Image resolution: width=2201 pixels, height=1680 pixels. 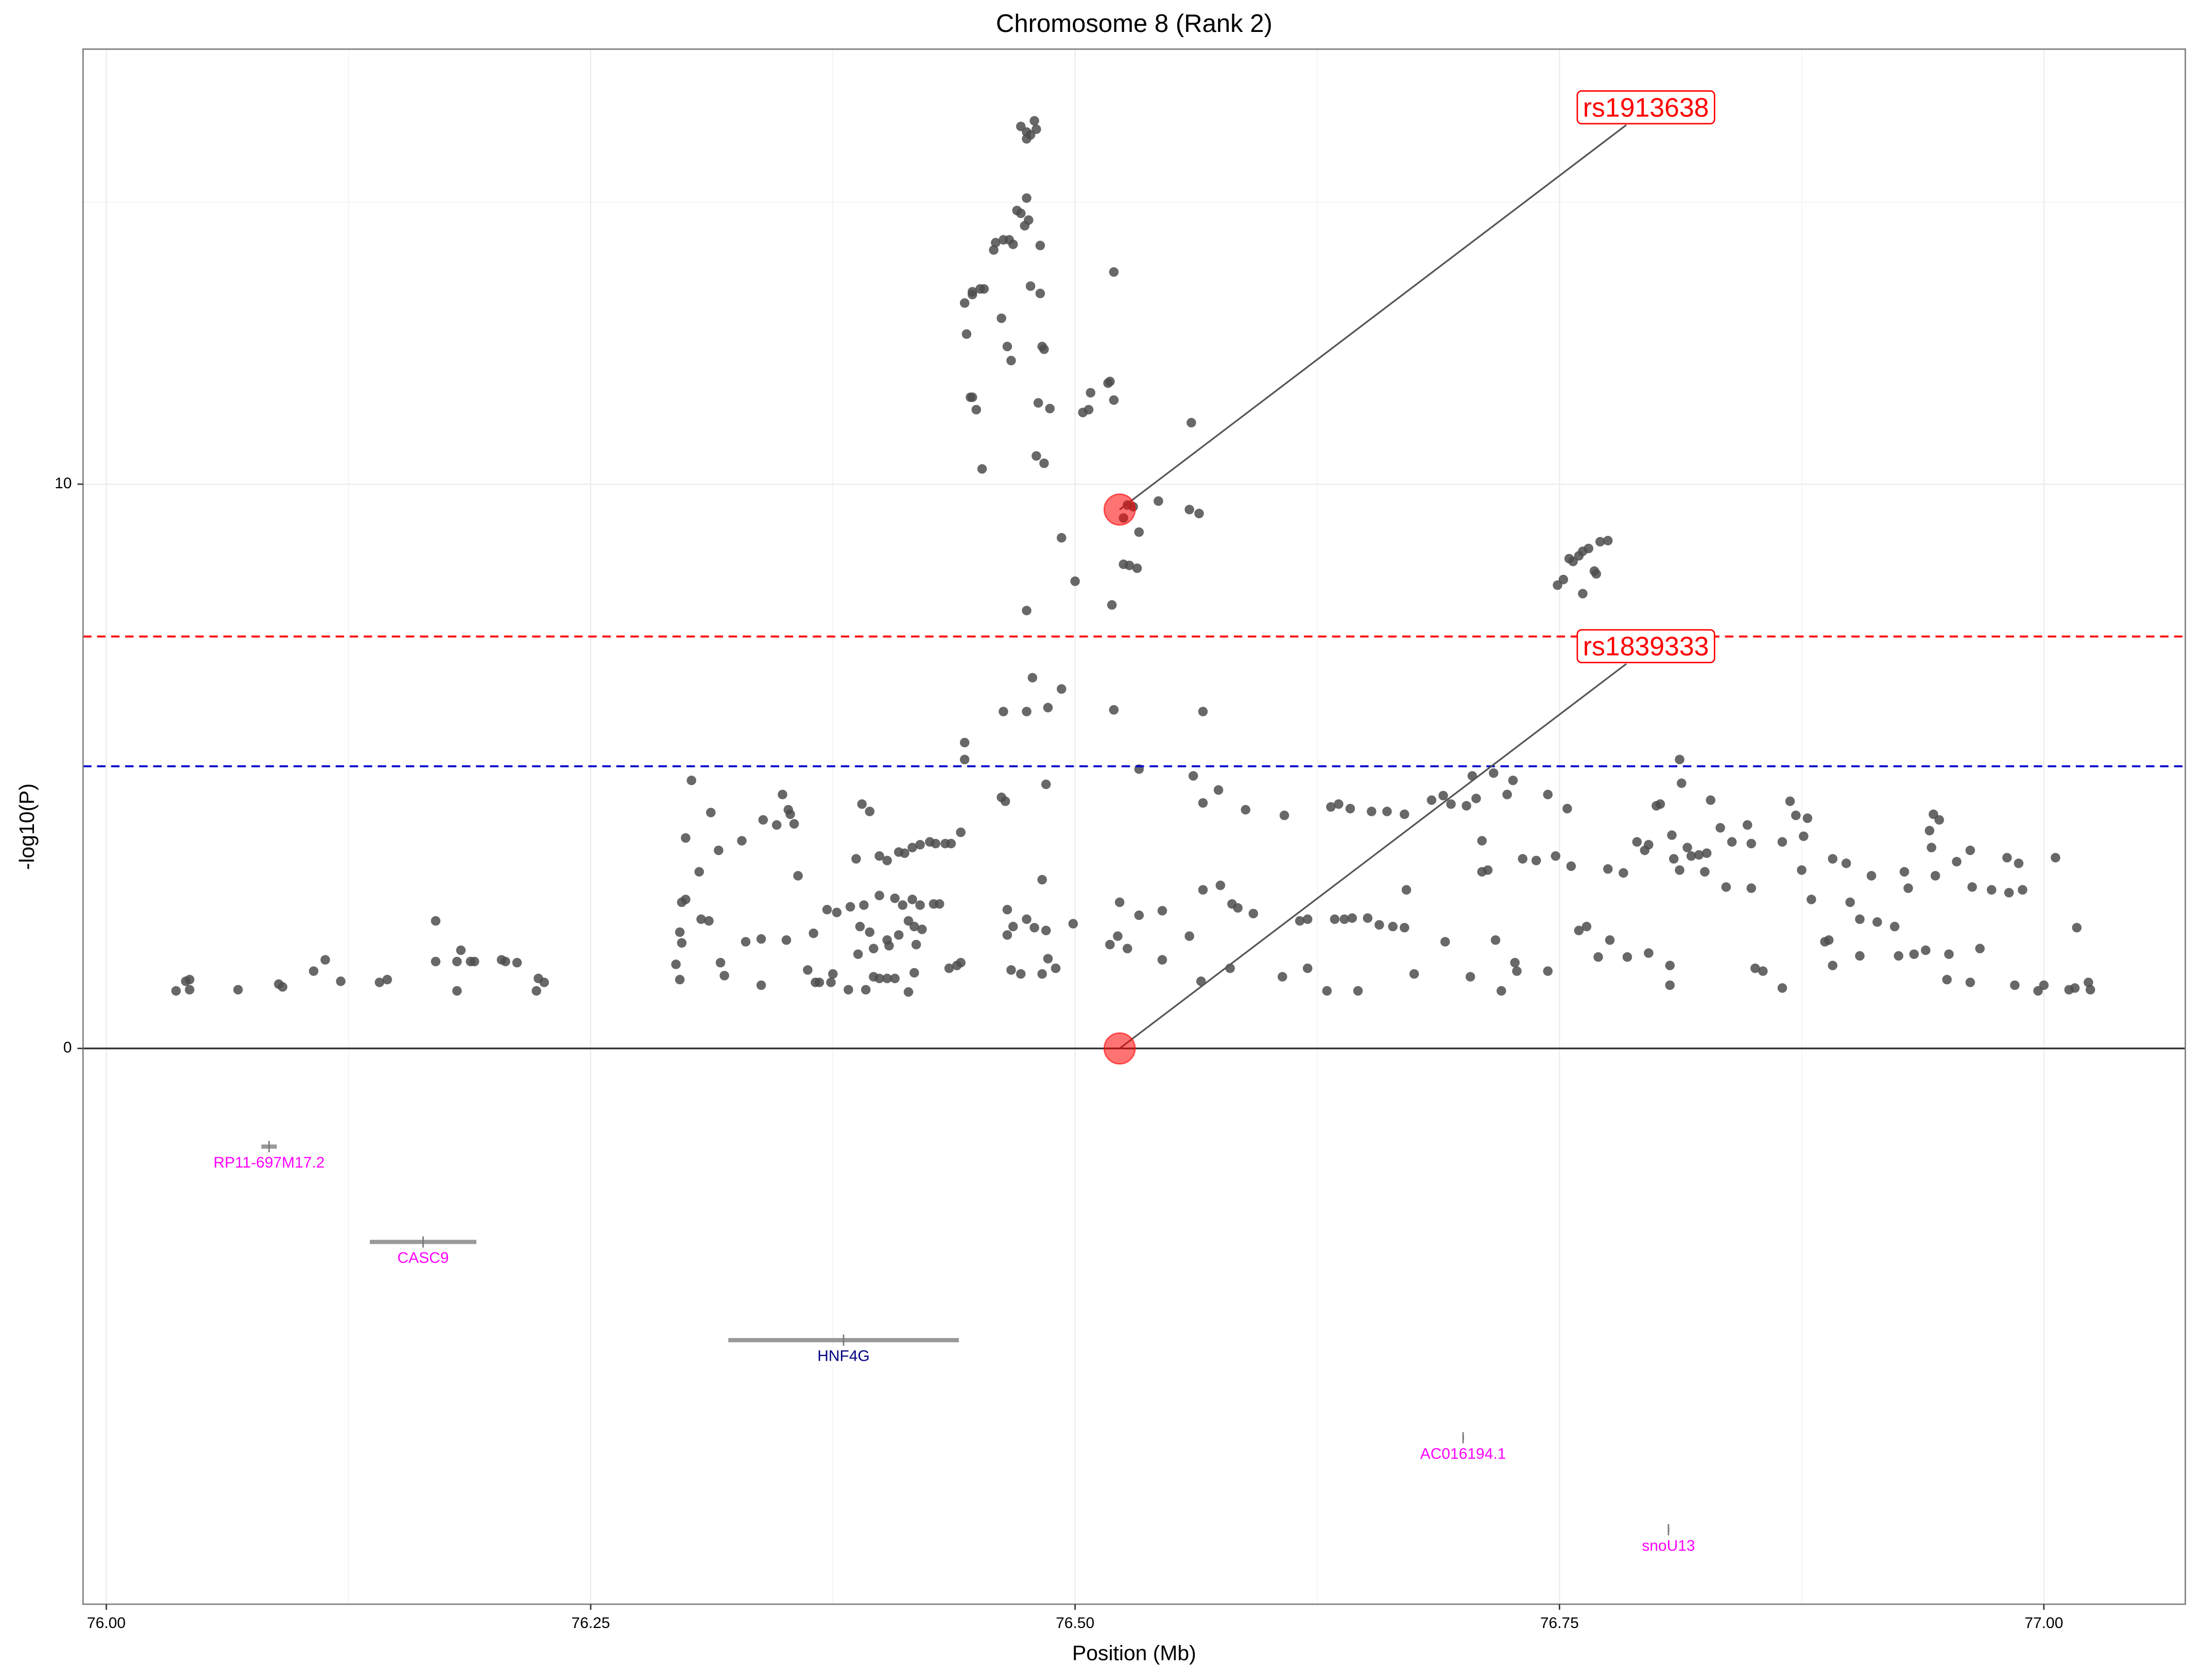 I want to click on x-tick-label: 76.25, so click(x=591, y=1623).